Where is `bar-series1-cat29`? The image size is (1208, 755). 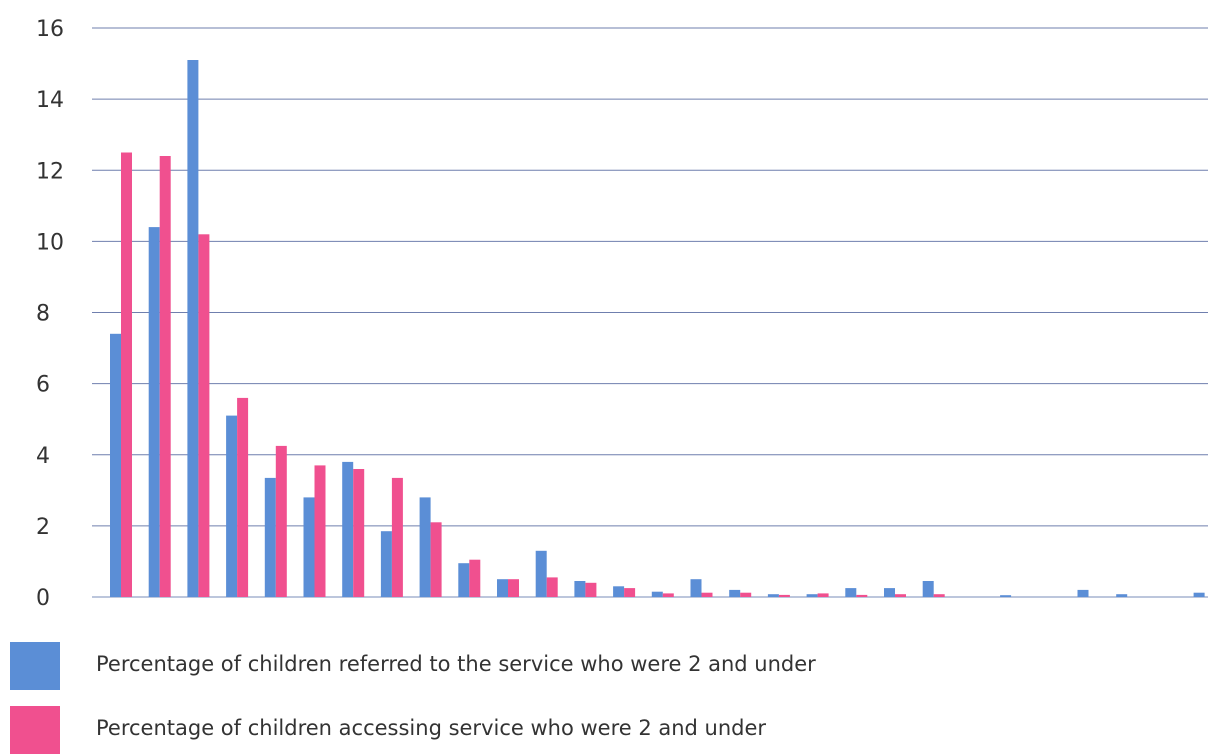 bar-series1-cat29 is located at coordinates (1199, 594).